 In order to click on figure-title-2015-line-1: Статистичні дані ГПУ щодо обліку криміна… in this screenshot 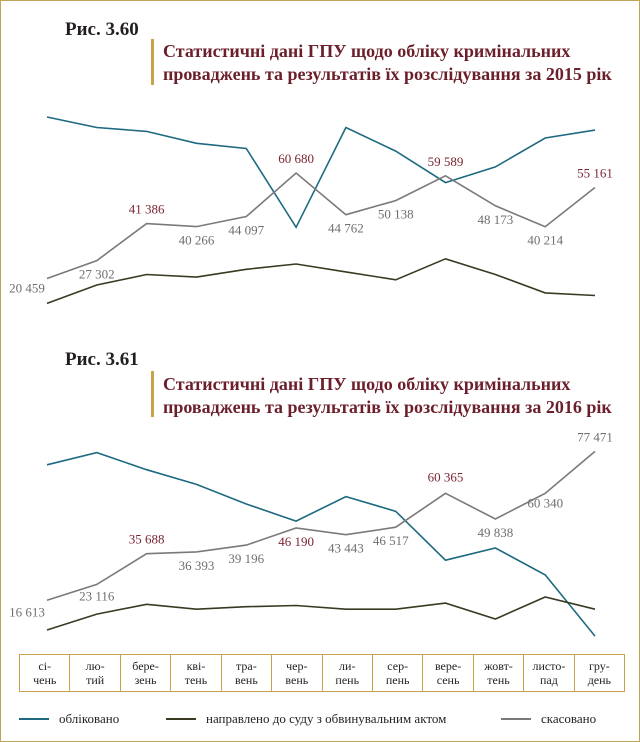, I will do `click(367, 51)`.